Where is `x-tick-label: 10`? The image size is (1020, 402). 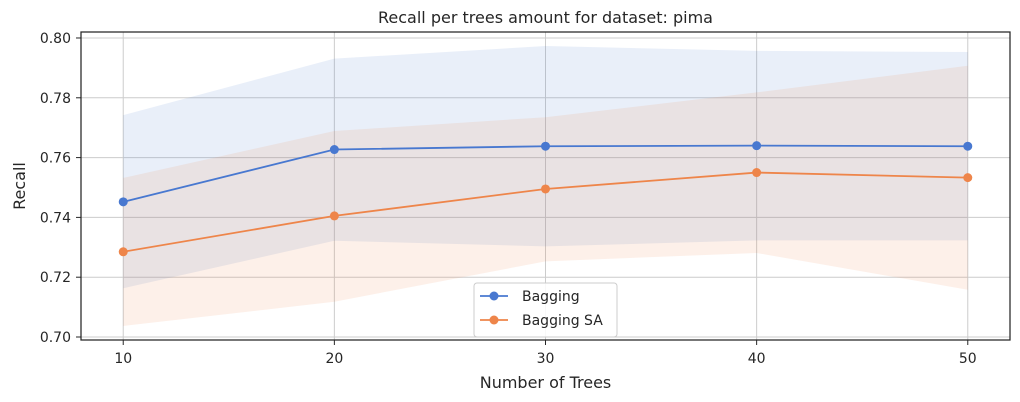 x-tick-label: 10 is located at coordinates (123, 359).